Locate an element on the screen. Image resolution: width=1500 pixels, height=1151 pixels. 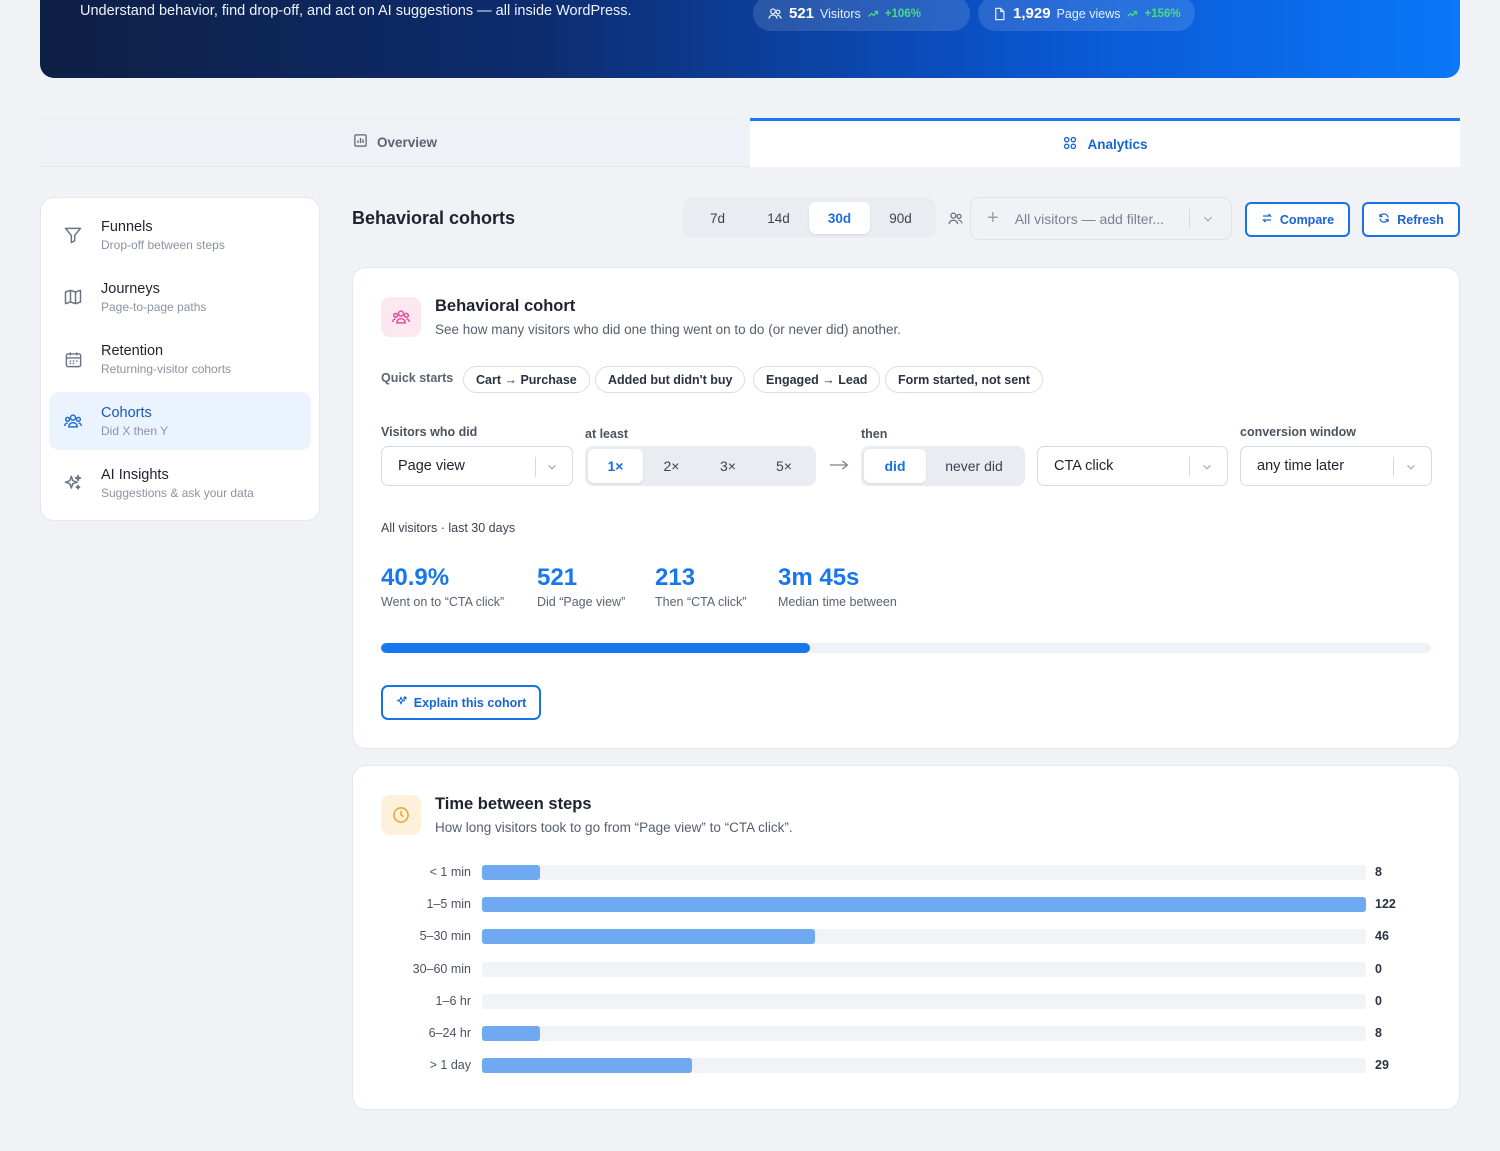
count-5x: 5× is located at coordinates (784, 466).